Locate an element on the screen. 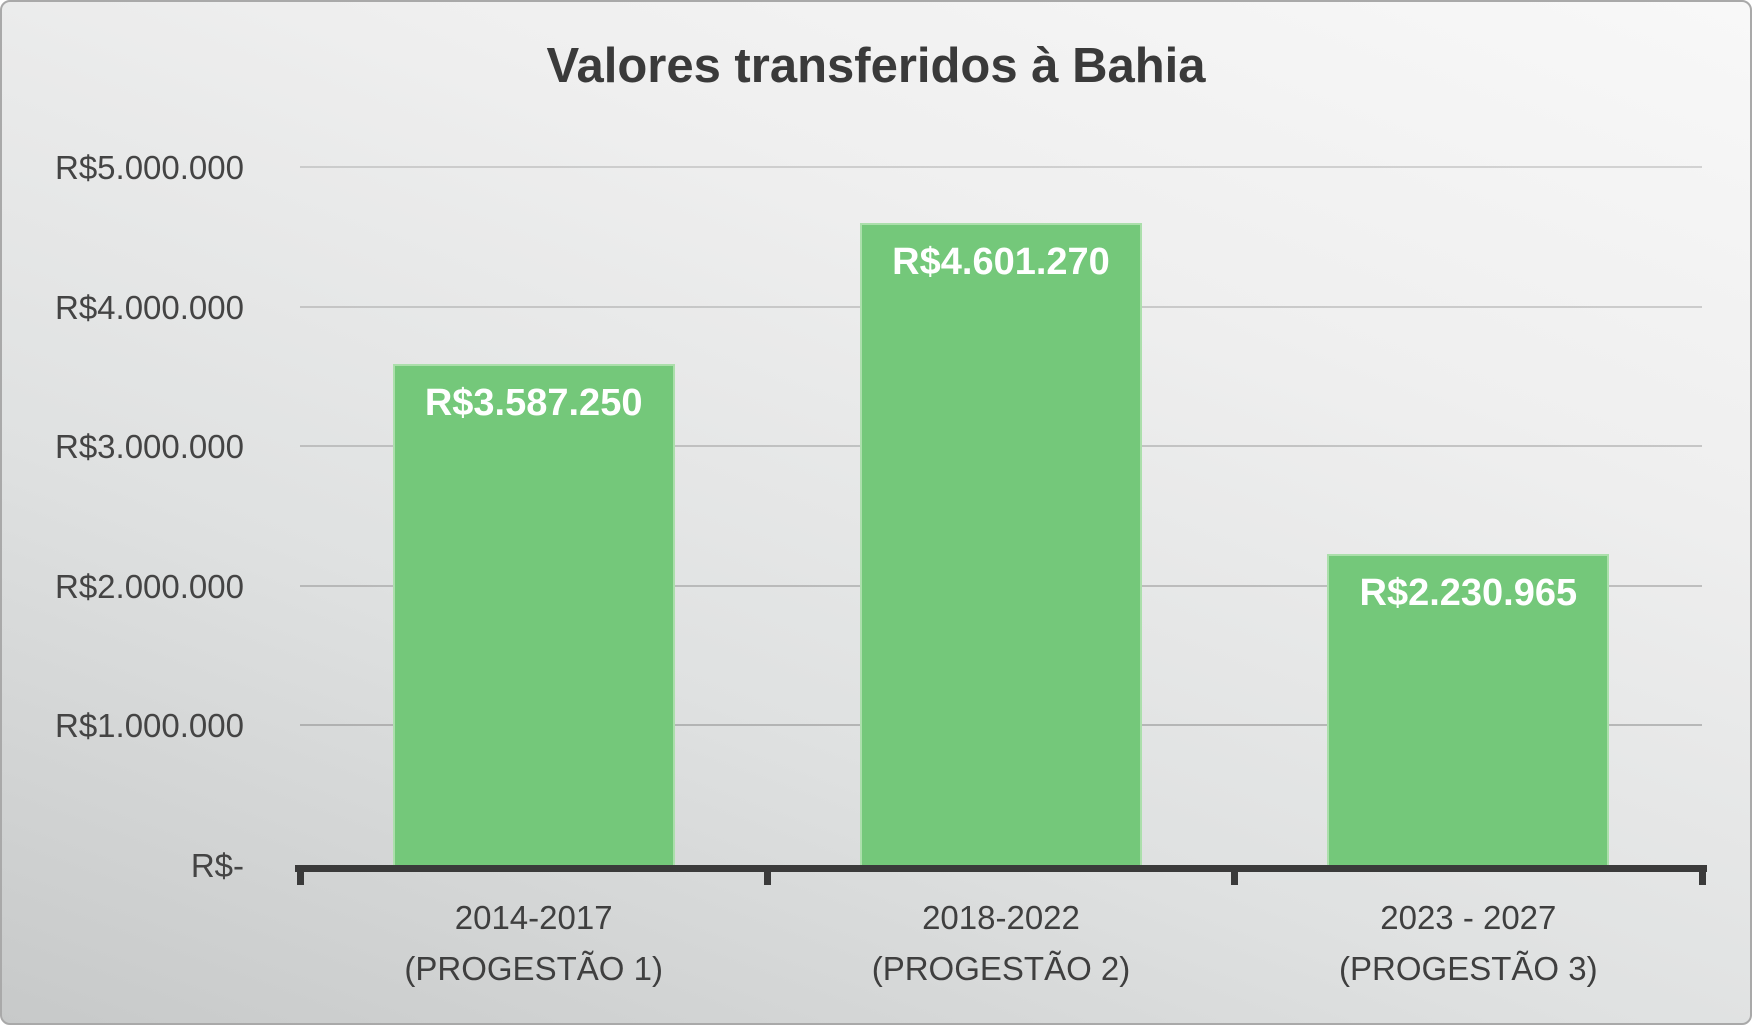  y-axis-tick-label: R$3.000.000 is located at coordinates (149, 447).